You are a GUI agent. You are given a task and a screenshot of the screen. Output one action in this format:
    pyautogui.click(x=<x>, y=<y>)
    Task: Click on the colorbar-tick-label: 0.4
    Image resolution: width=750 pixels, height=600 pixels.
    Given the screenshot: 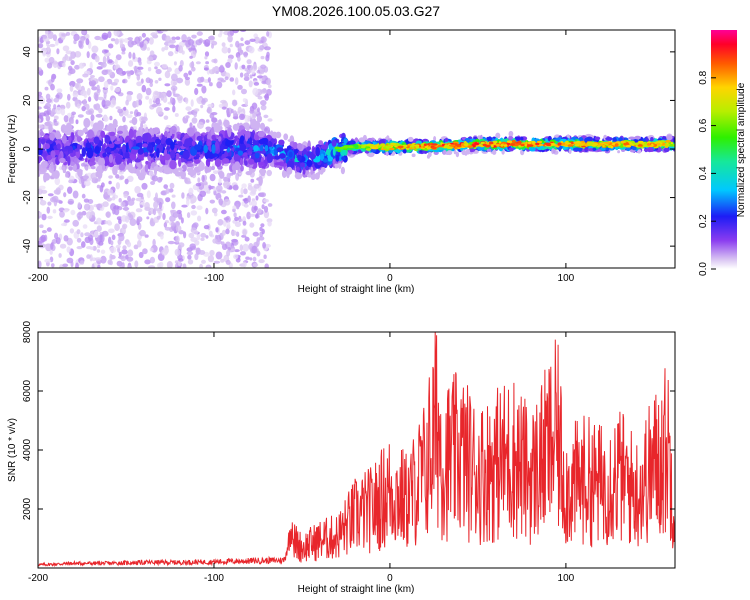 What is the action you would take?
    pyautogui.click(x=703, y=173)
    